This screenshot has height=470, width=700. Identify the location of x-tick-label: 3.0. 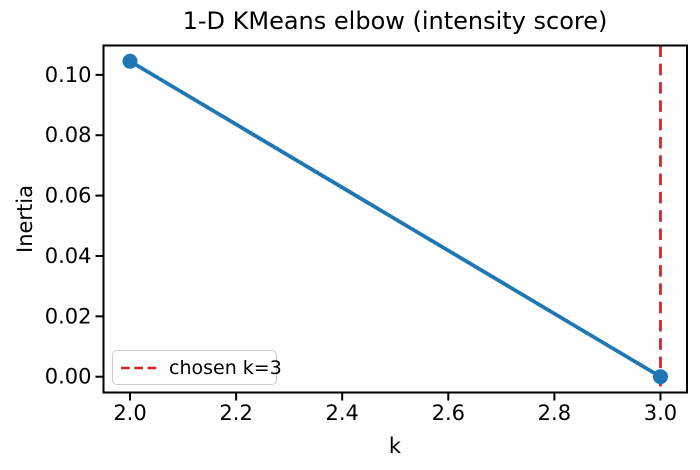
(660, 413).